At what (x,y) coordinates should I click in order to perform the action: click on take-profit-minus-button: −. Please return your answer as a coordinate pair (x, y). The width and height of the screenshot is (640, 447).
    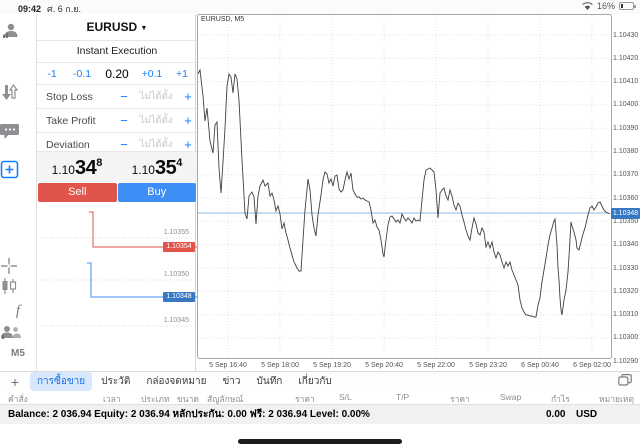
    Looking at the image, I should click on (124, 120).